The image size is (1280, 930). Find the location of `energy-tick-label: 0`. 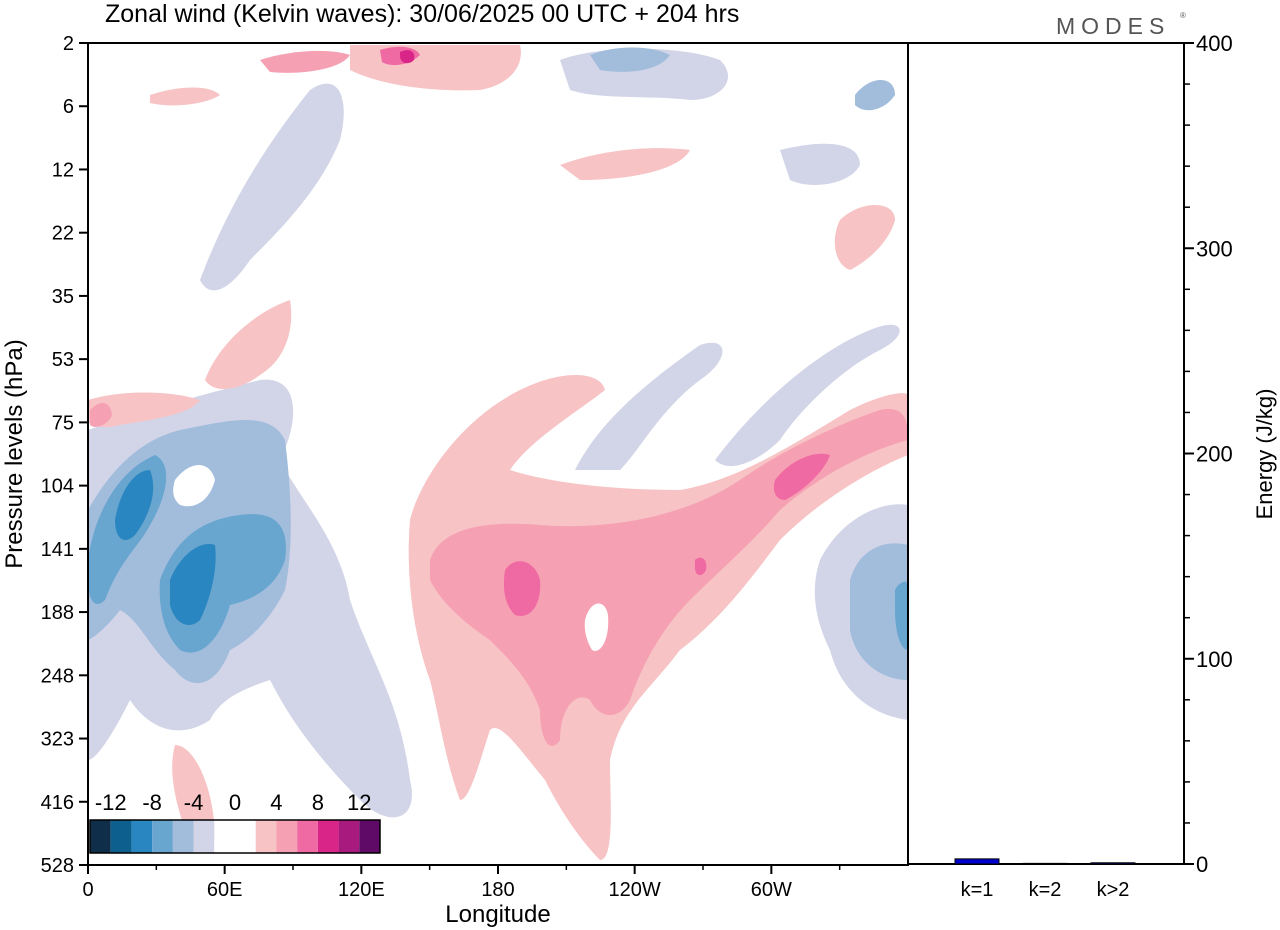

energy-tick-label: 0 is located at coordinates (1202, 864).